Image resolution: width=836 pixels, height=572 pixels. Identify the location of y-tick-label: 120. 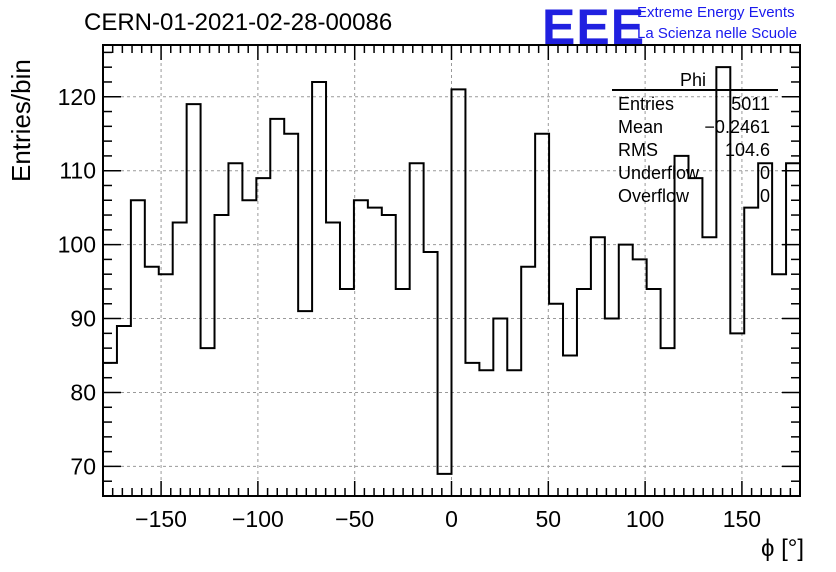
(77, 97).